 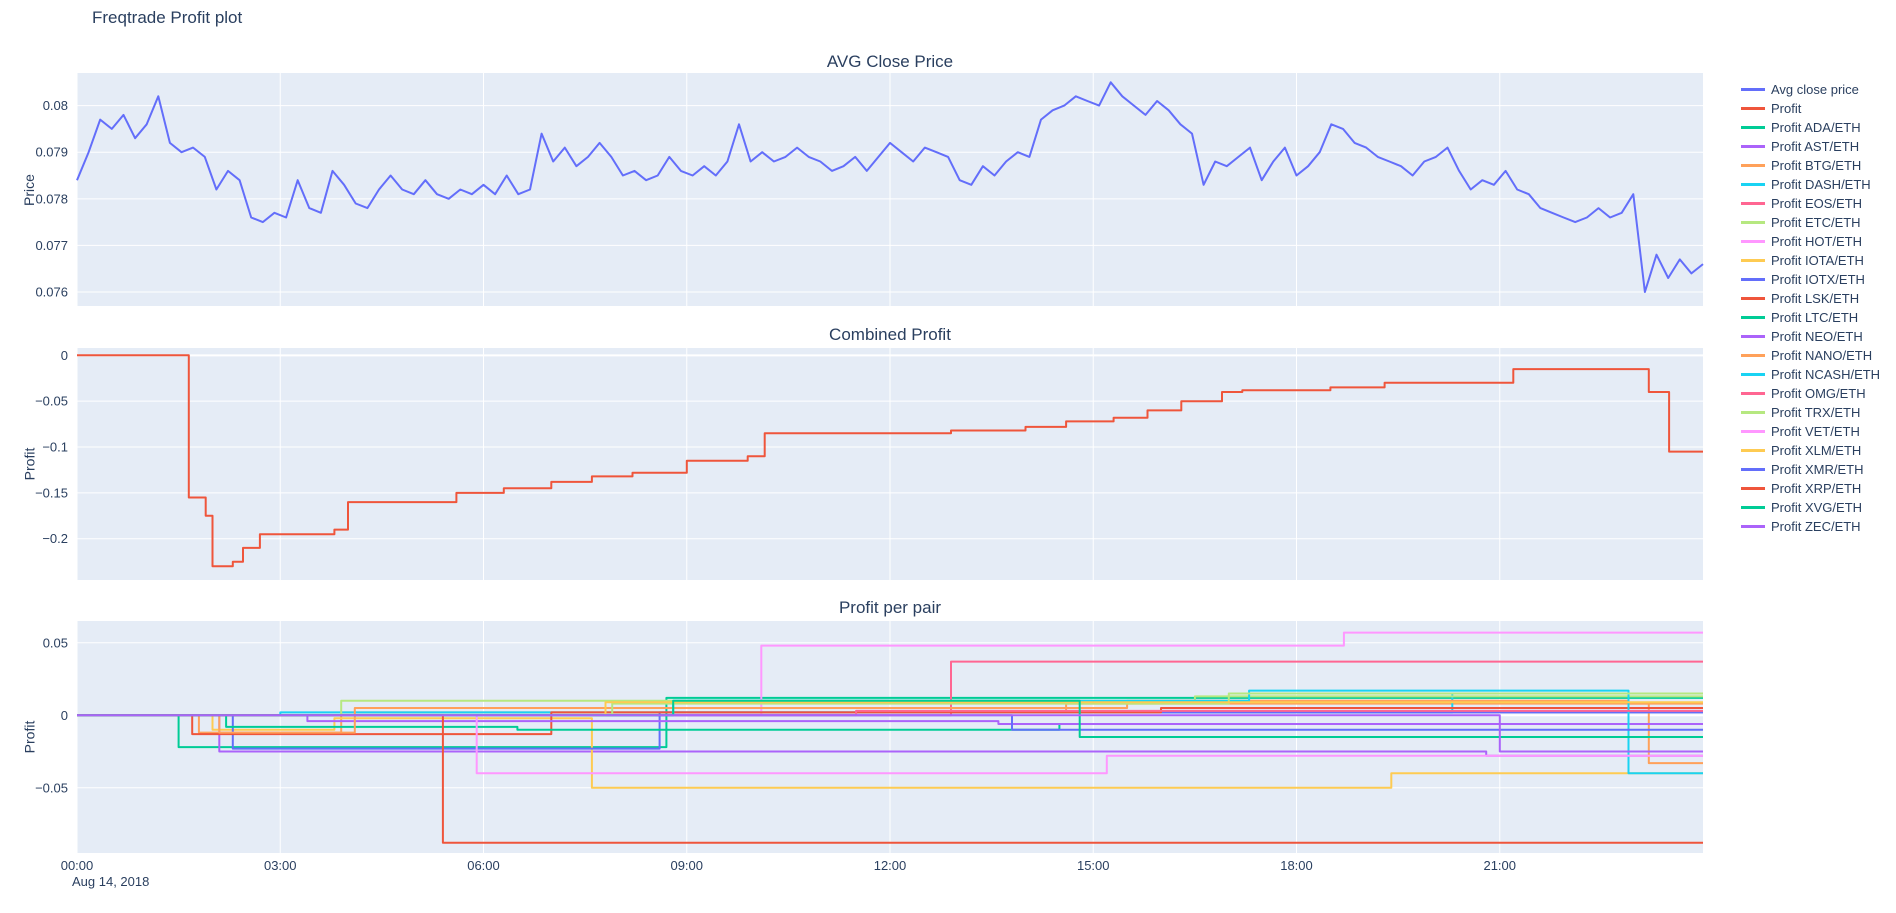 I want to click on legend-item-label: Profit BTG/ETH, so click(x=1816, y=165).